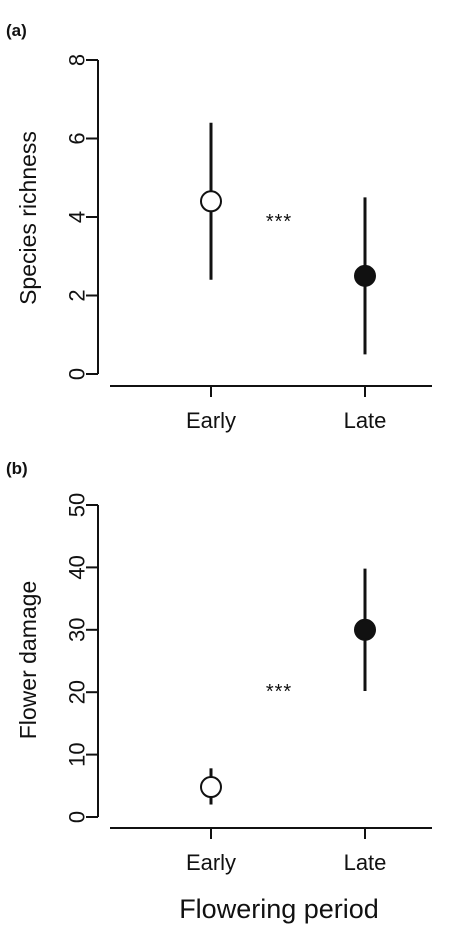 This screenshot has height=932, width=460. What do you see at coordinates (77, 295) in the screenshot?
I see `y-tick-label: 2` at bounding box center [77, 295].